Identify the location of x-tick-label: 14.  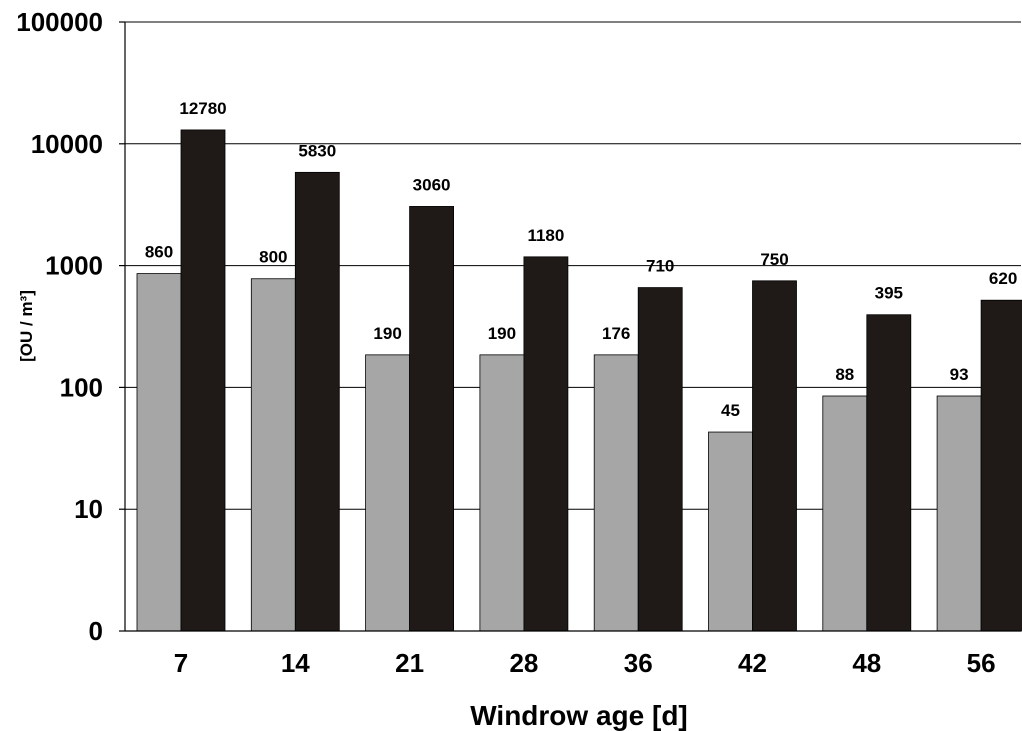
(295, 663).